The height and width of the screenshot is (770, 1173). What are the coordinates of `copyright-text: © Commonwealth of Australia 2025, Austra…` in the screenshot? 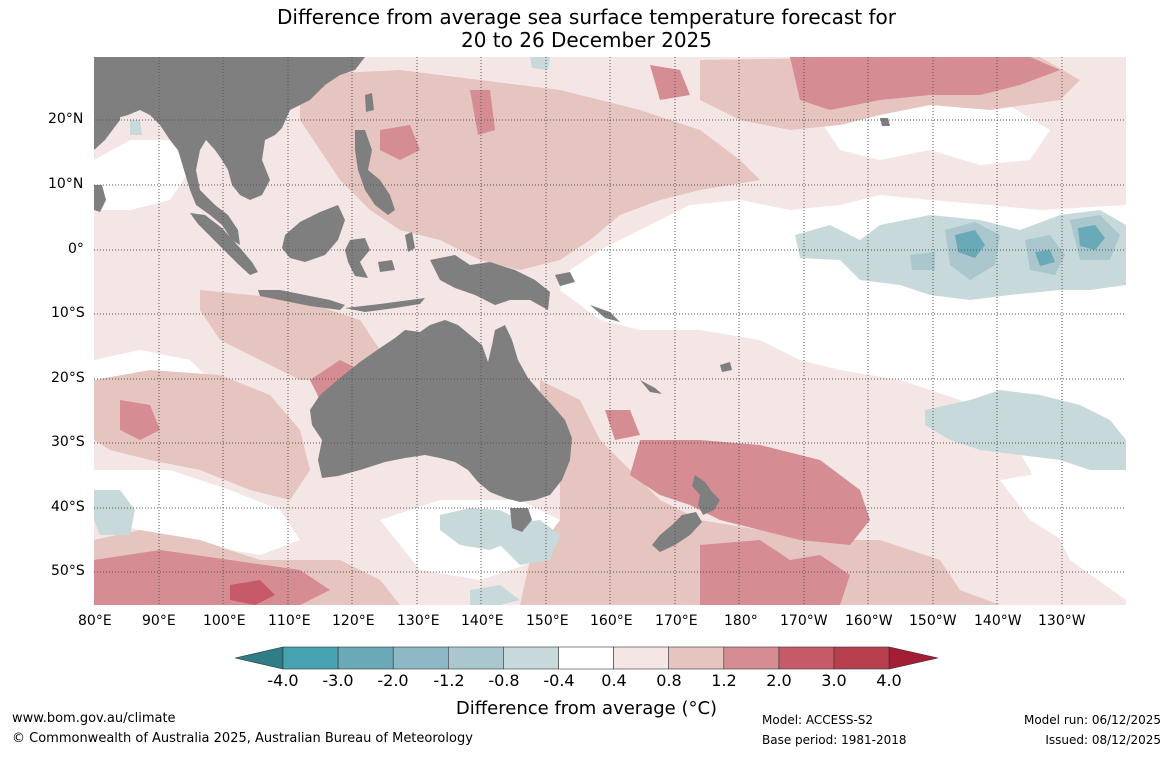 It's located at (242, 738).